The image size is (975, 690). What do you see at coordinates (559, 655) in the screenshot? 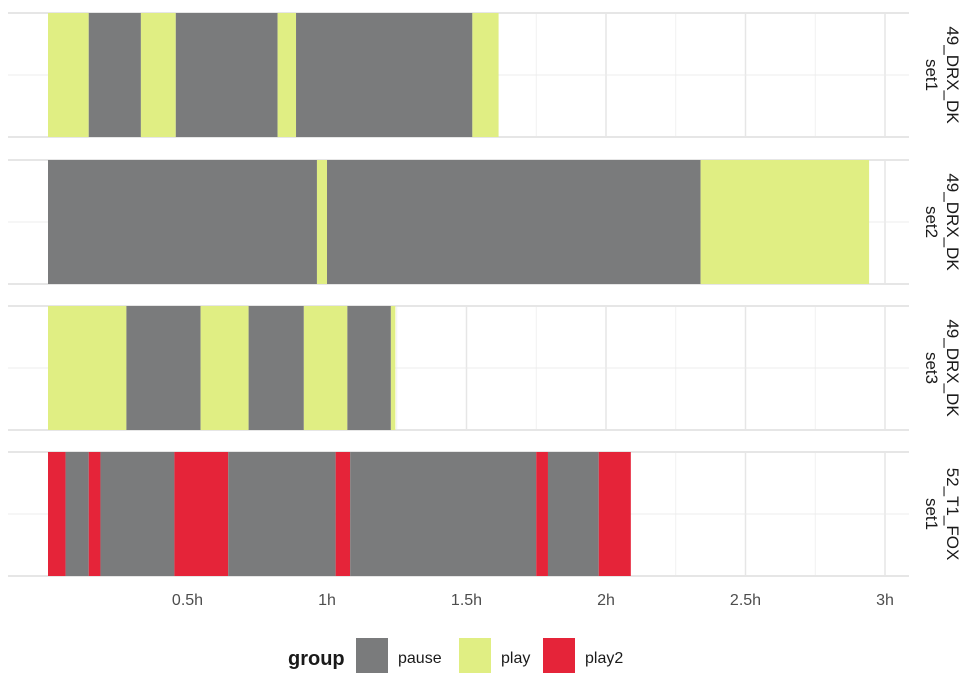
I see `legend-swatch-play2` at bounding box center [559, 655].